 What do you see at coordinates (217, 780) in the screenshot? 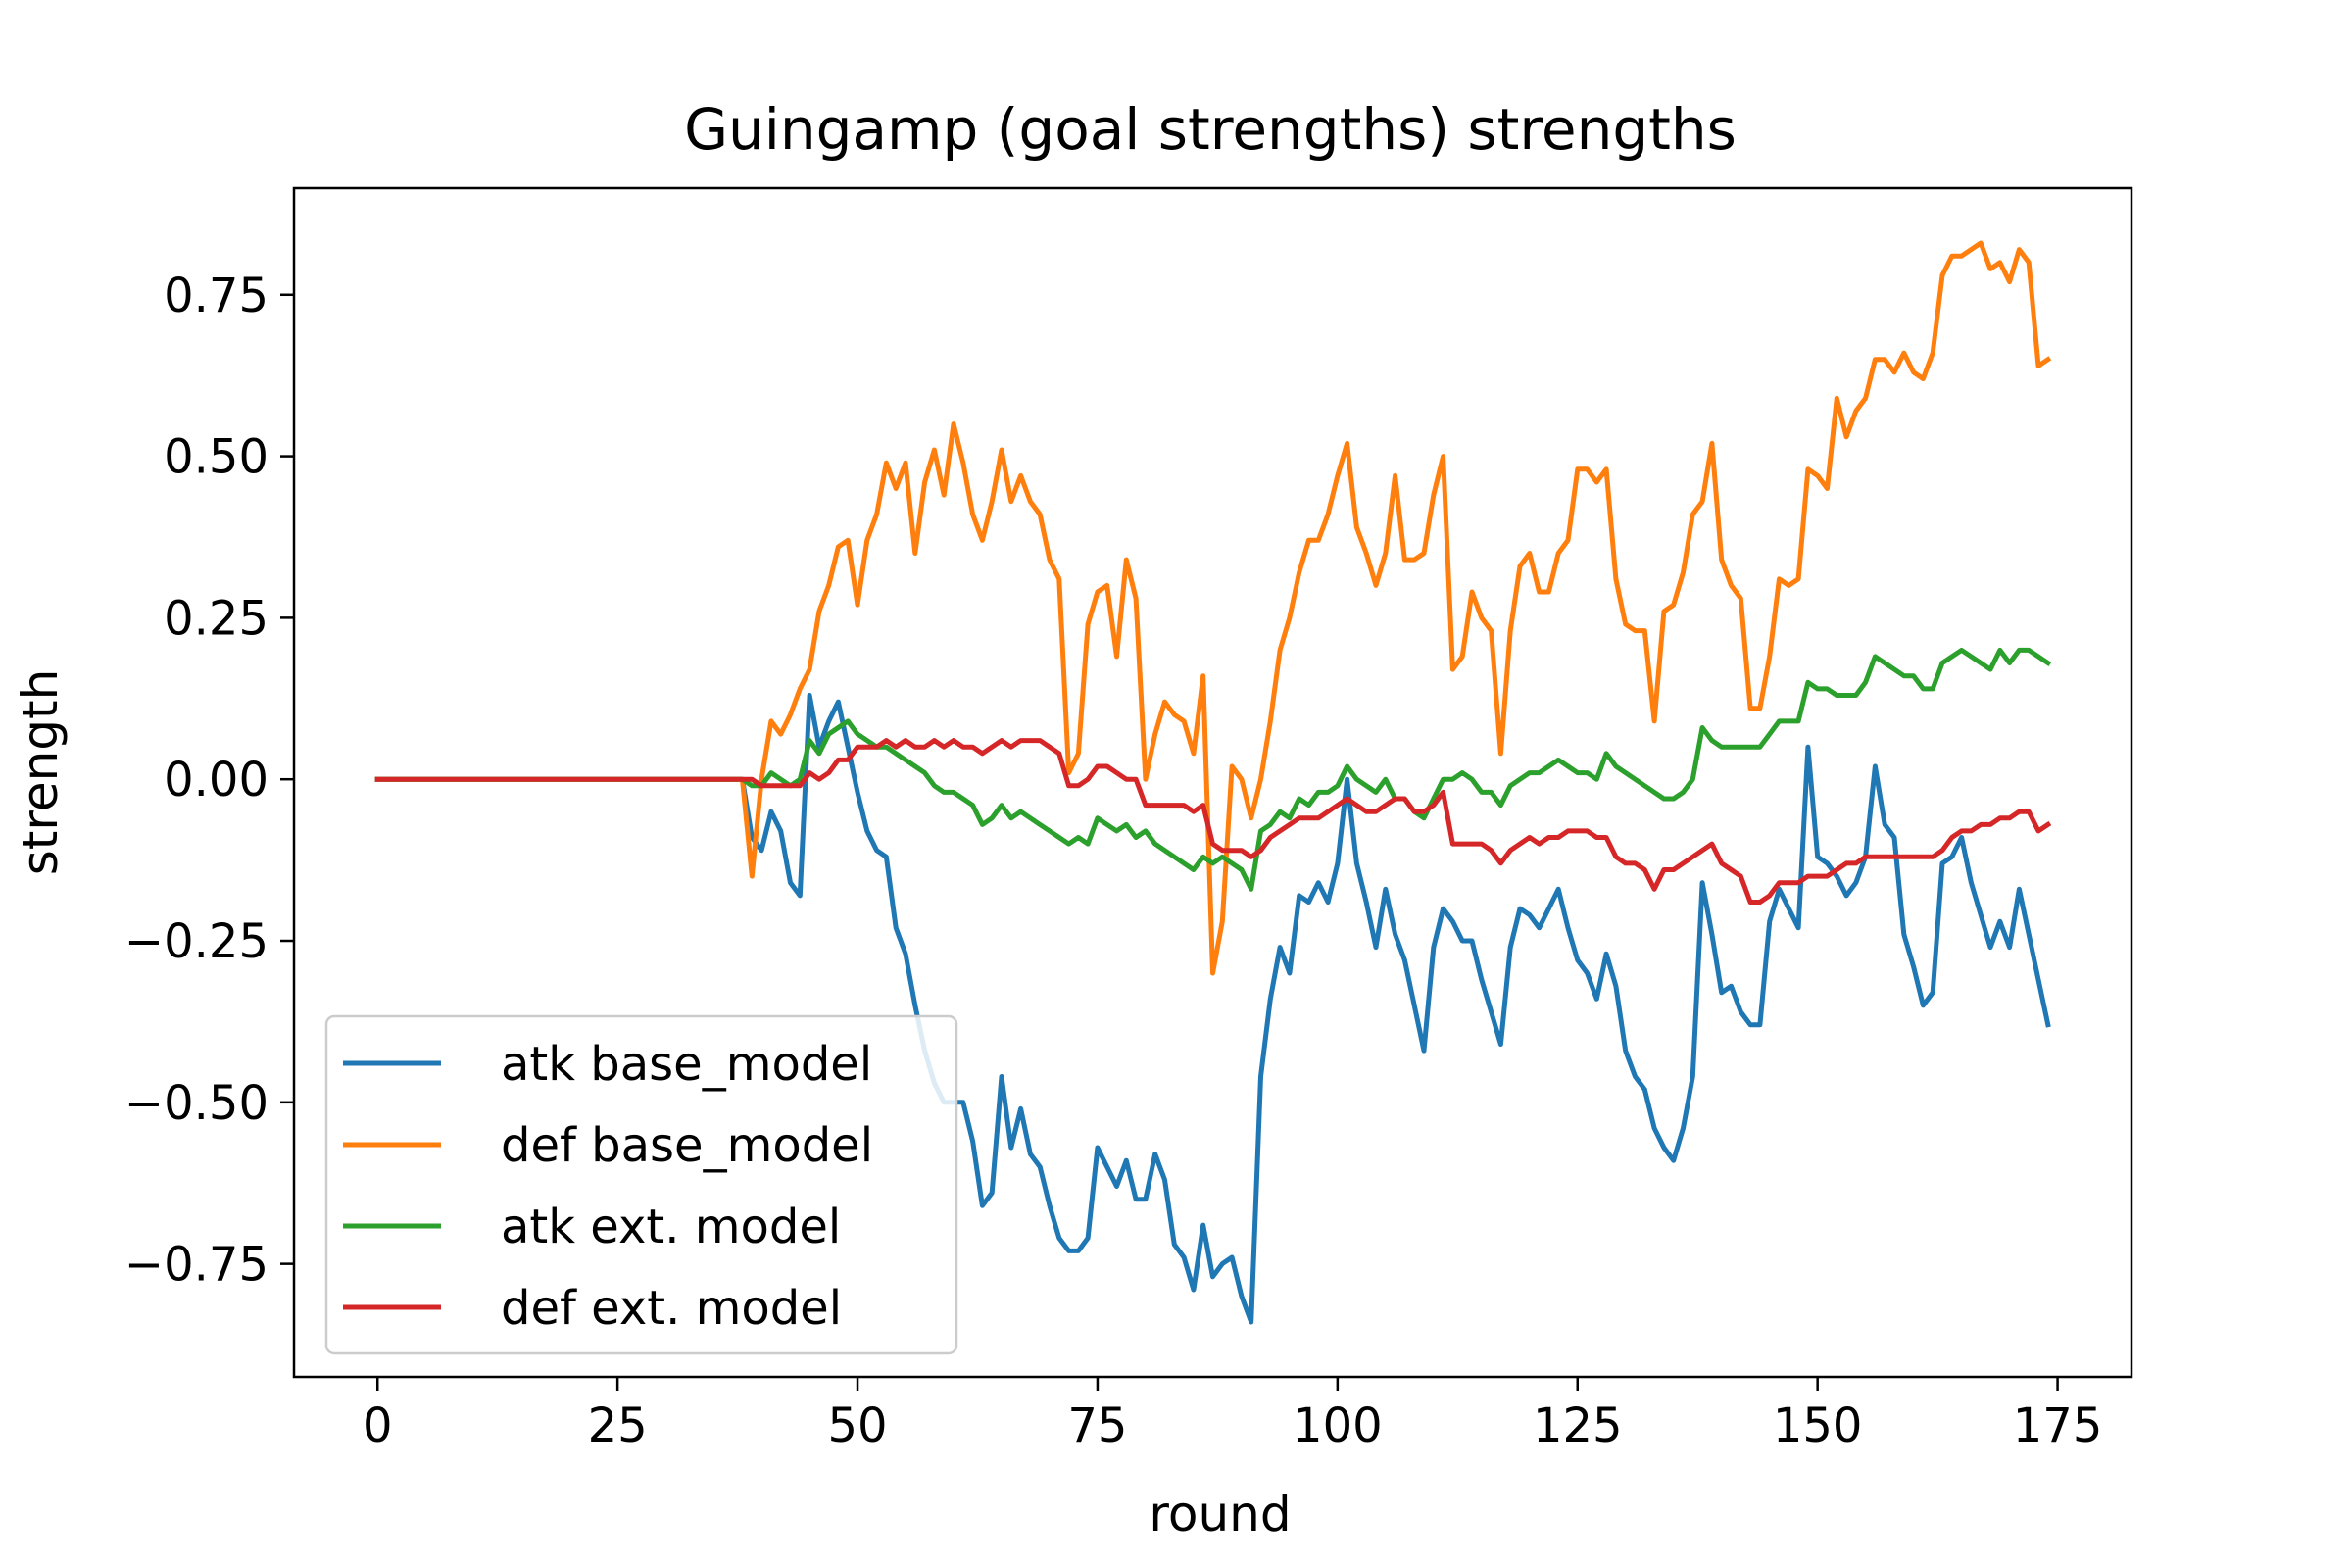
I see `y-tick-label: 0.00` at bounding box center [217, 780].